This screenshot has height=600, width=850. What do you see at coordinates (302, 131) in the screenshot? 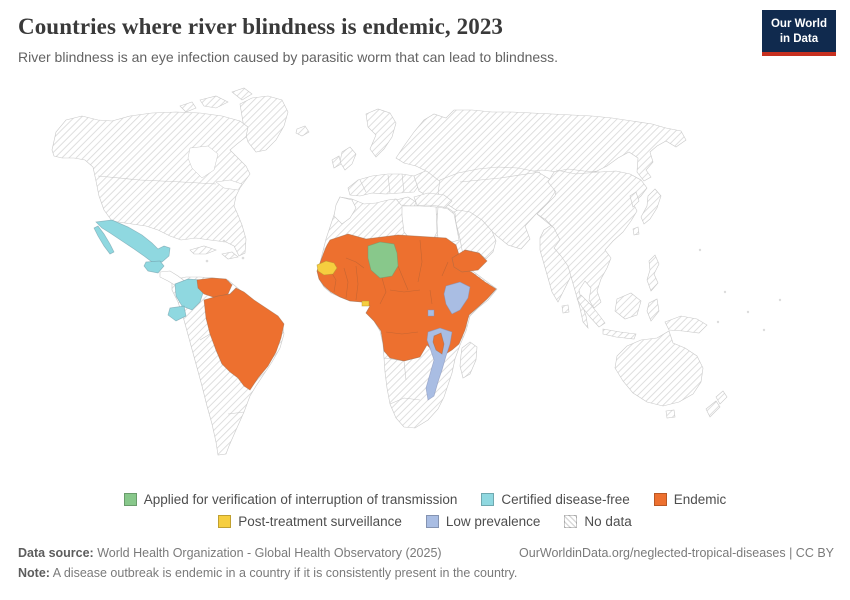
I see `country-iceland` at bounding box center [302, 131].